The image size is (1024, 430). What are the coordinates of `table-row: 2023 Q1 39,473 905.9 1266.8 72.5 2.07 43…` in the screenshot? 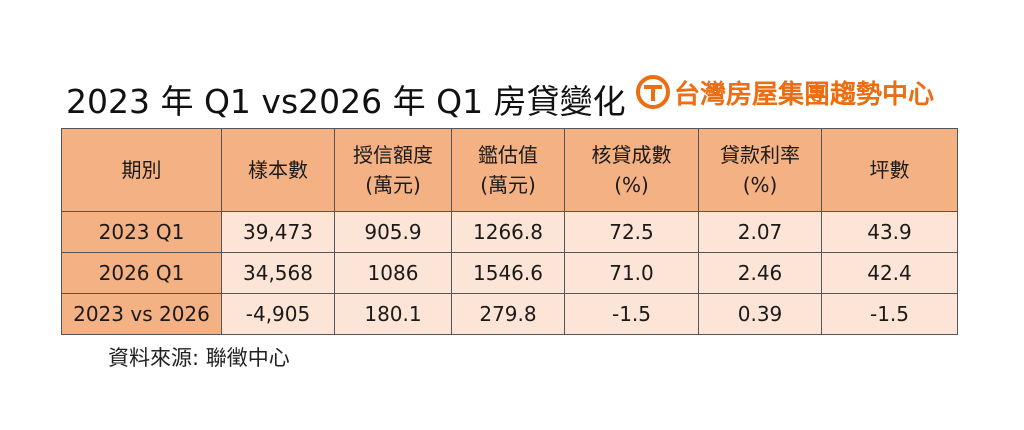 It's located at (509, 232).